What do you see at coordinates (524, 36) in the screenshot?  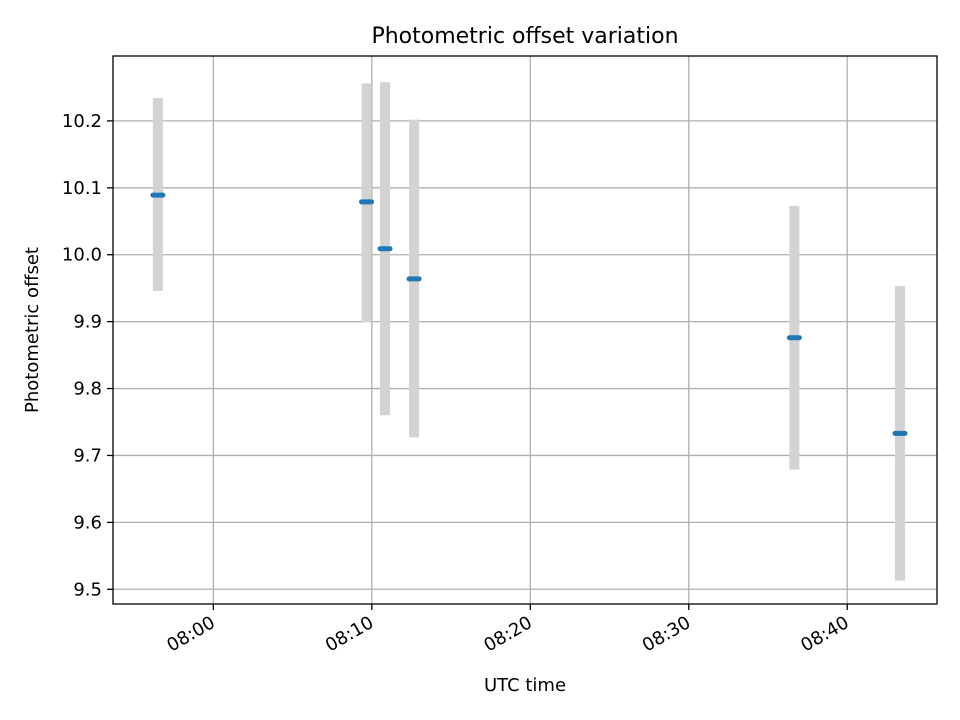 I see `chart-title: Photometric offset variation` at bounding box center [524, 36].